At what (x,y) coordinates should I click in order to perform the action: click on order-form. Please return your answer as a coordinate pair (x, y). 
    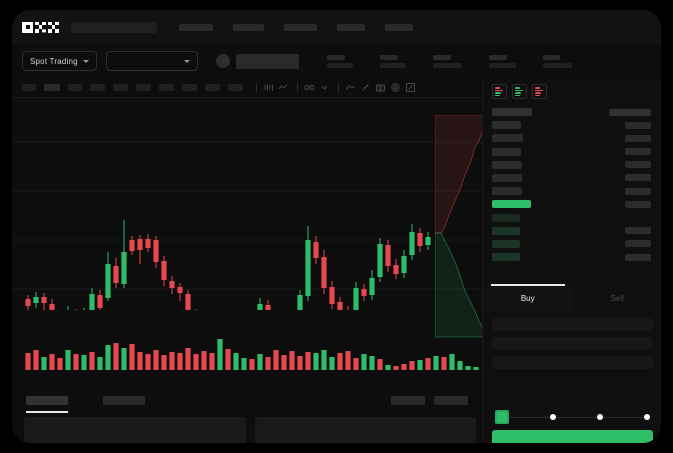
    Looking at the image, I should click on (572, 357).